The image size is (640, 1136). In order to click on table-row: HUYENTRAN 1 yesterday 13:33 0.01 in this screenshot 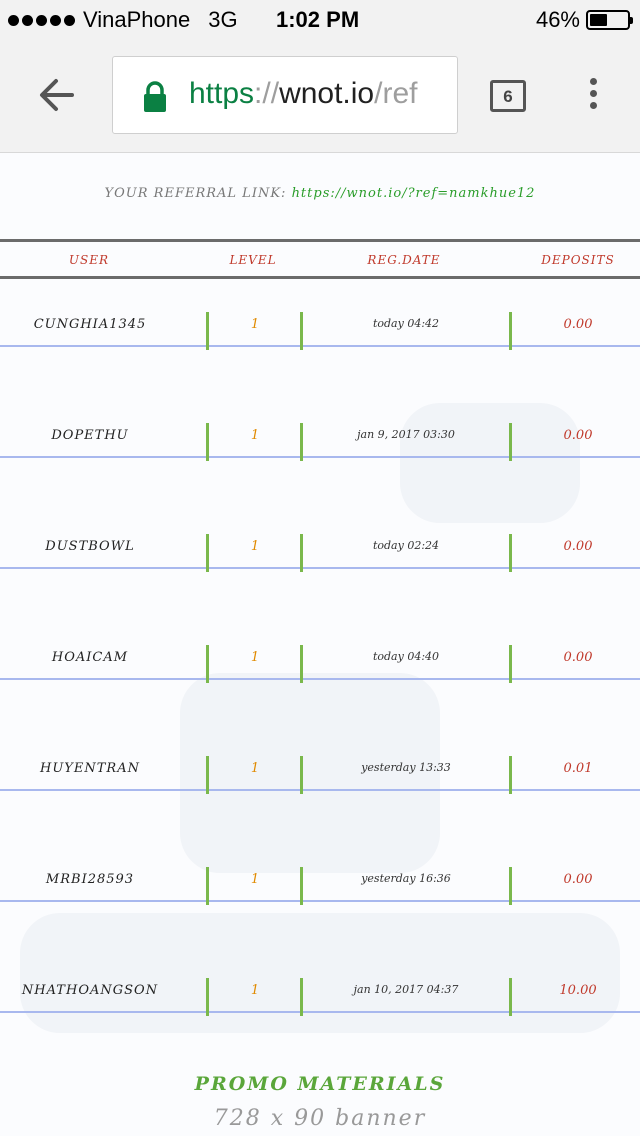, I will do `click(320, 779)`.